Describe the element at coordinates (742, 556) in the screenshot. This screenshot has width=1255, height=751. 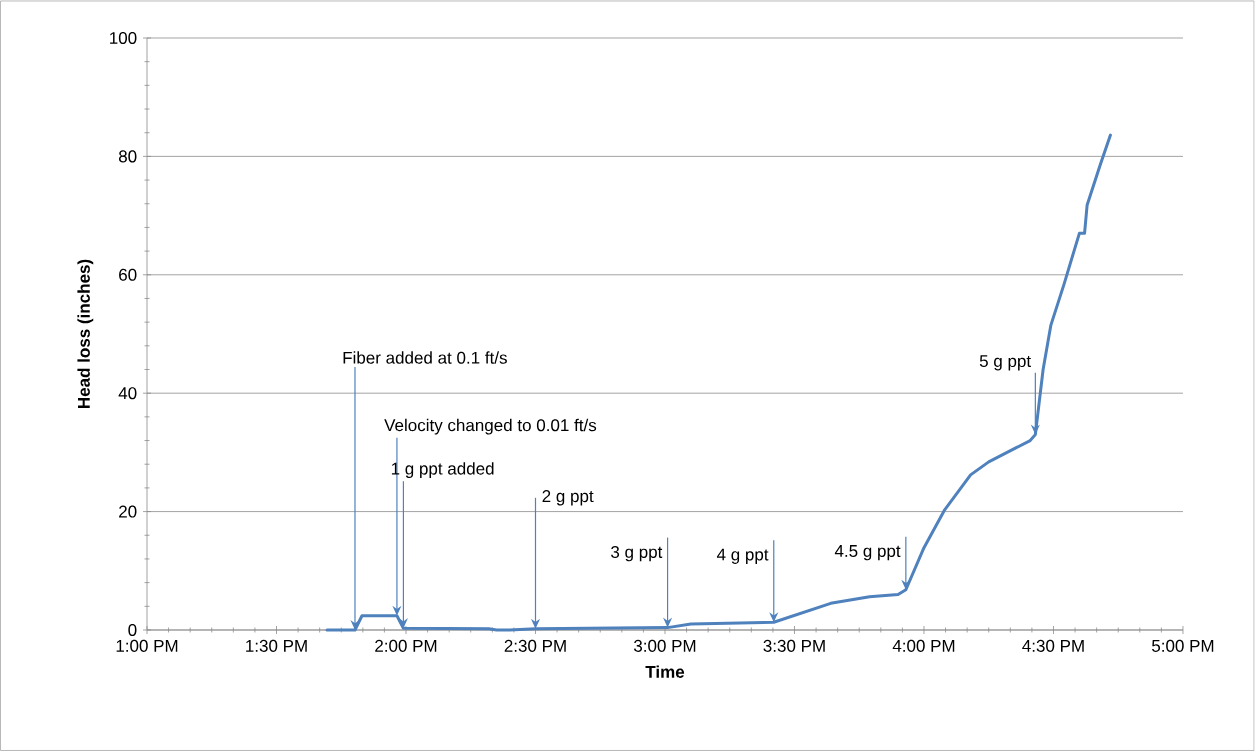
I see `annotation: 4 g ppt` at that location.